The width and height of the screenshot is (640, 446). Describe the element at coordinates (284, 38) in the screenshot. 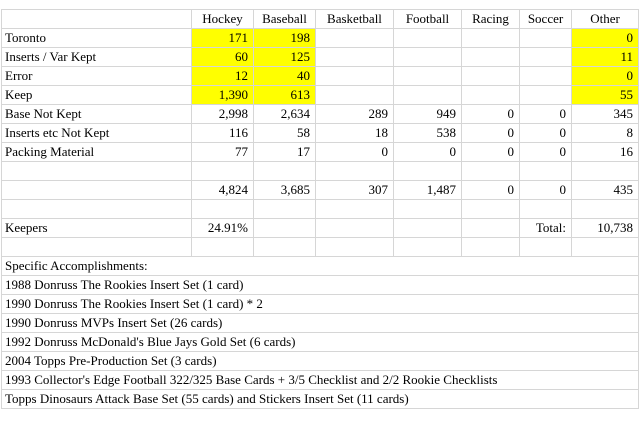

I see `cell: 198` at that location.